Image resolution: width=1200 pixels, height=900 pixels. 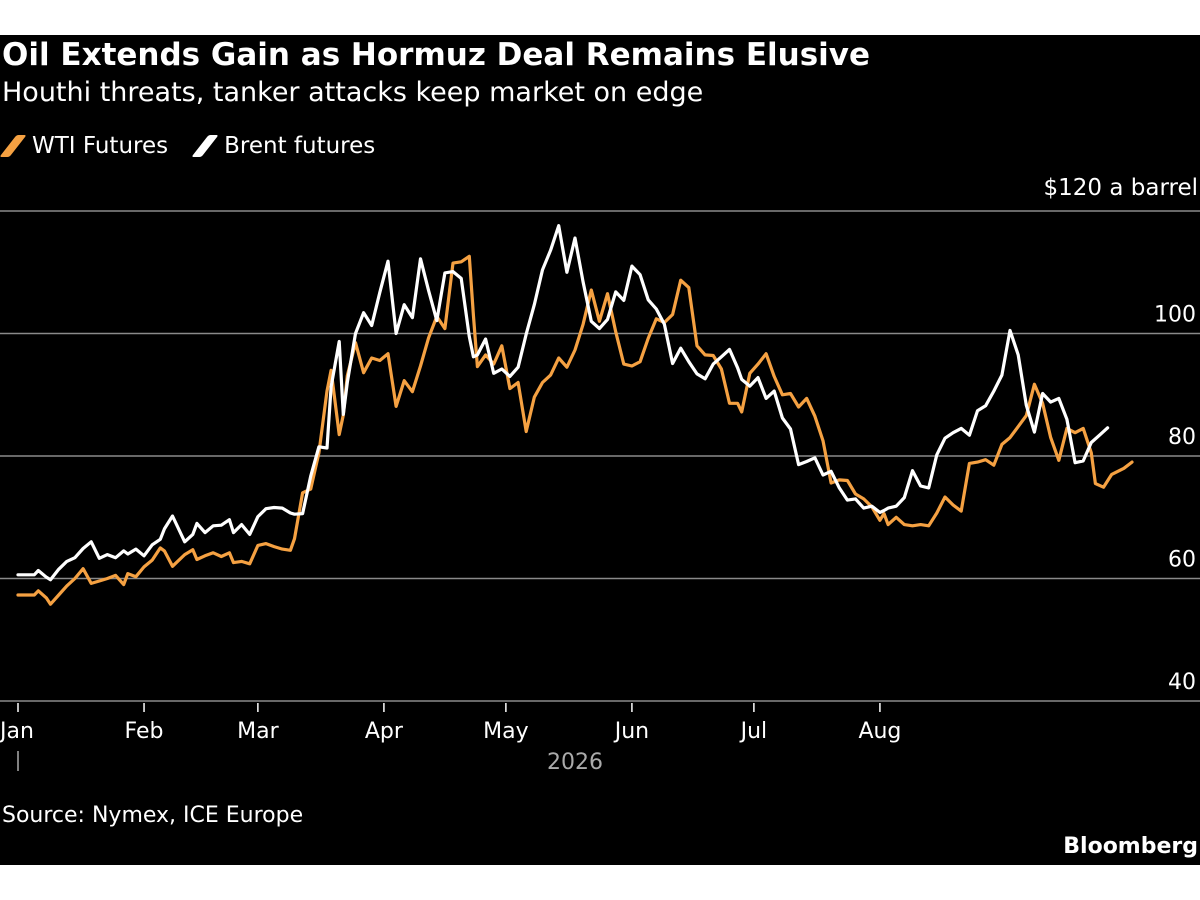 I want to click on y-tick-label-80: 80, so click(x=1182, y=437).